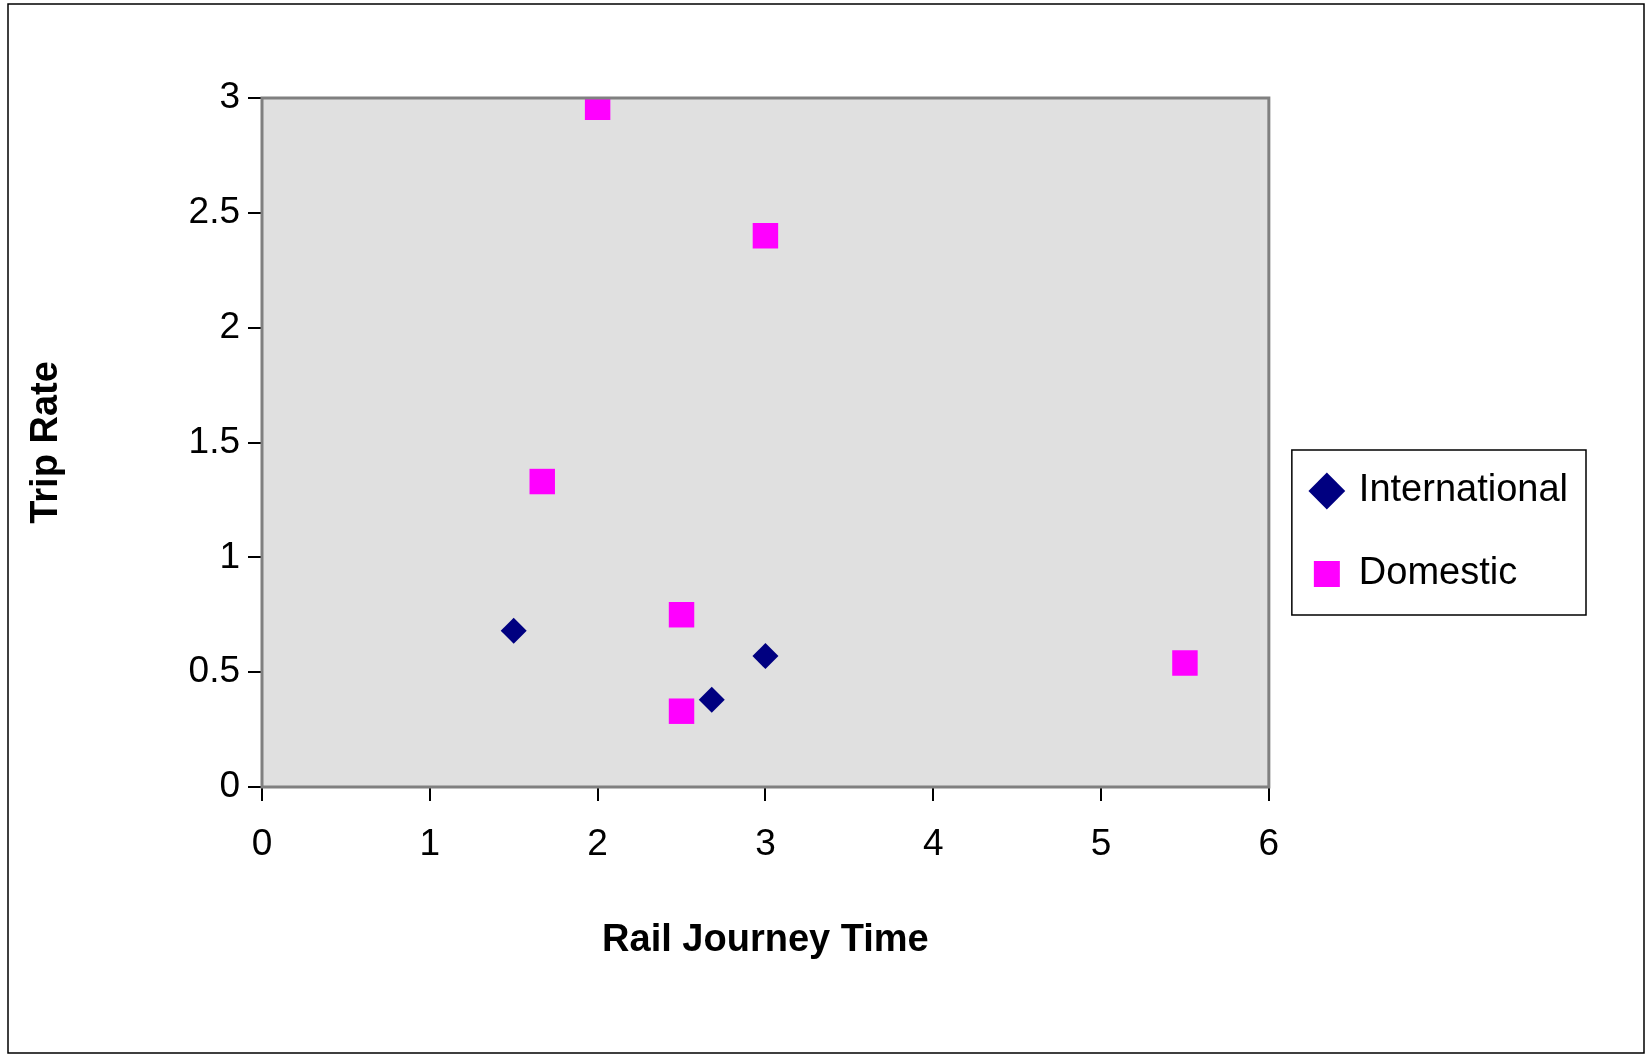  I want to click on legend-label: International, so click(1463, 488).